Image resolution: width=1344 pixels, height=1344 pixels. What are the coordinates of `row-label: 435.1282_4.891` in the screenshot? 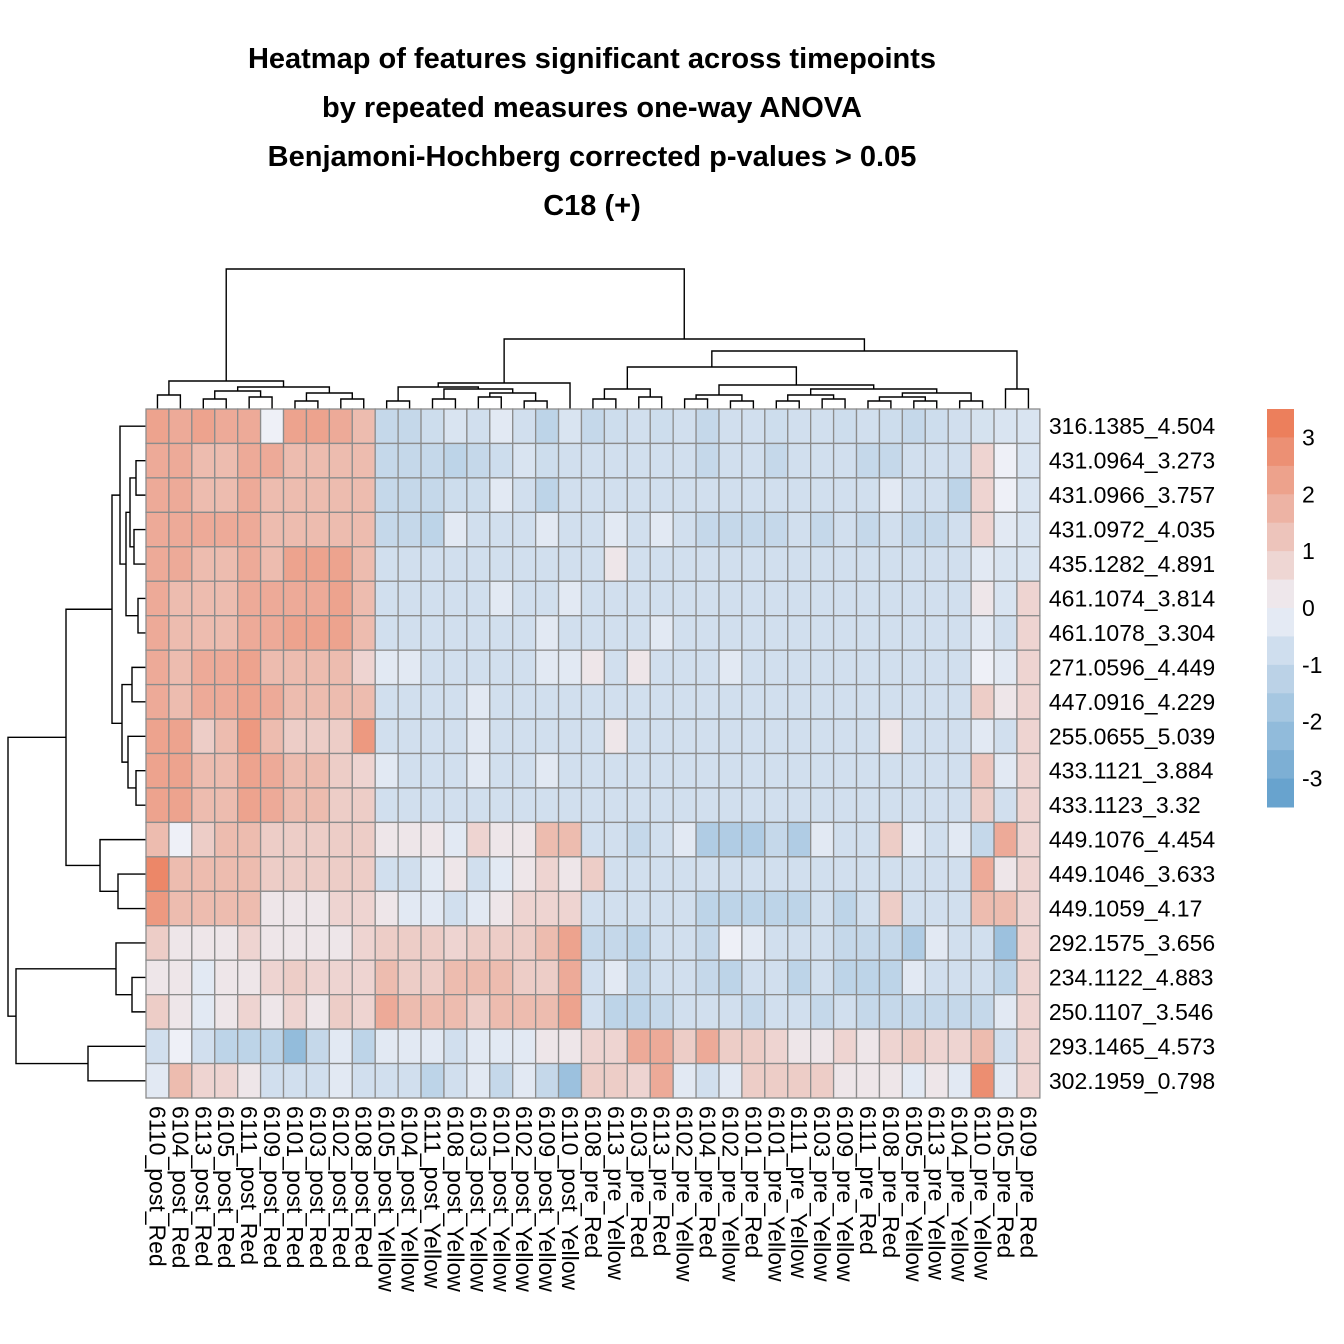 It's located at (1132, 564).